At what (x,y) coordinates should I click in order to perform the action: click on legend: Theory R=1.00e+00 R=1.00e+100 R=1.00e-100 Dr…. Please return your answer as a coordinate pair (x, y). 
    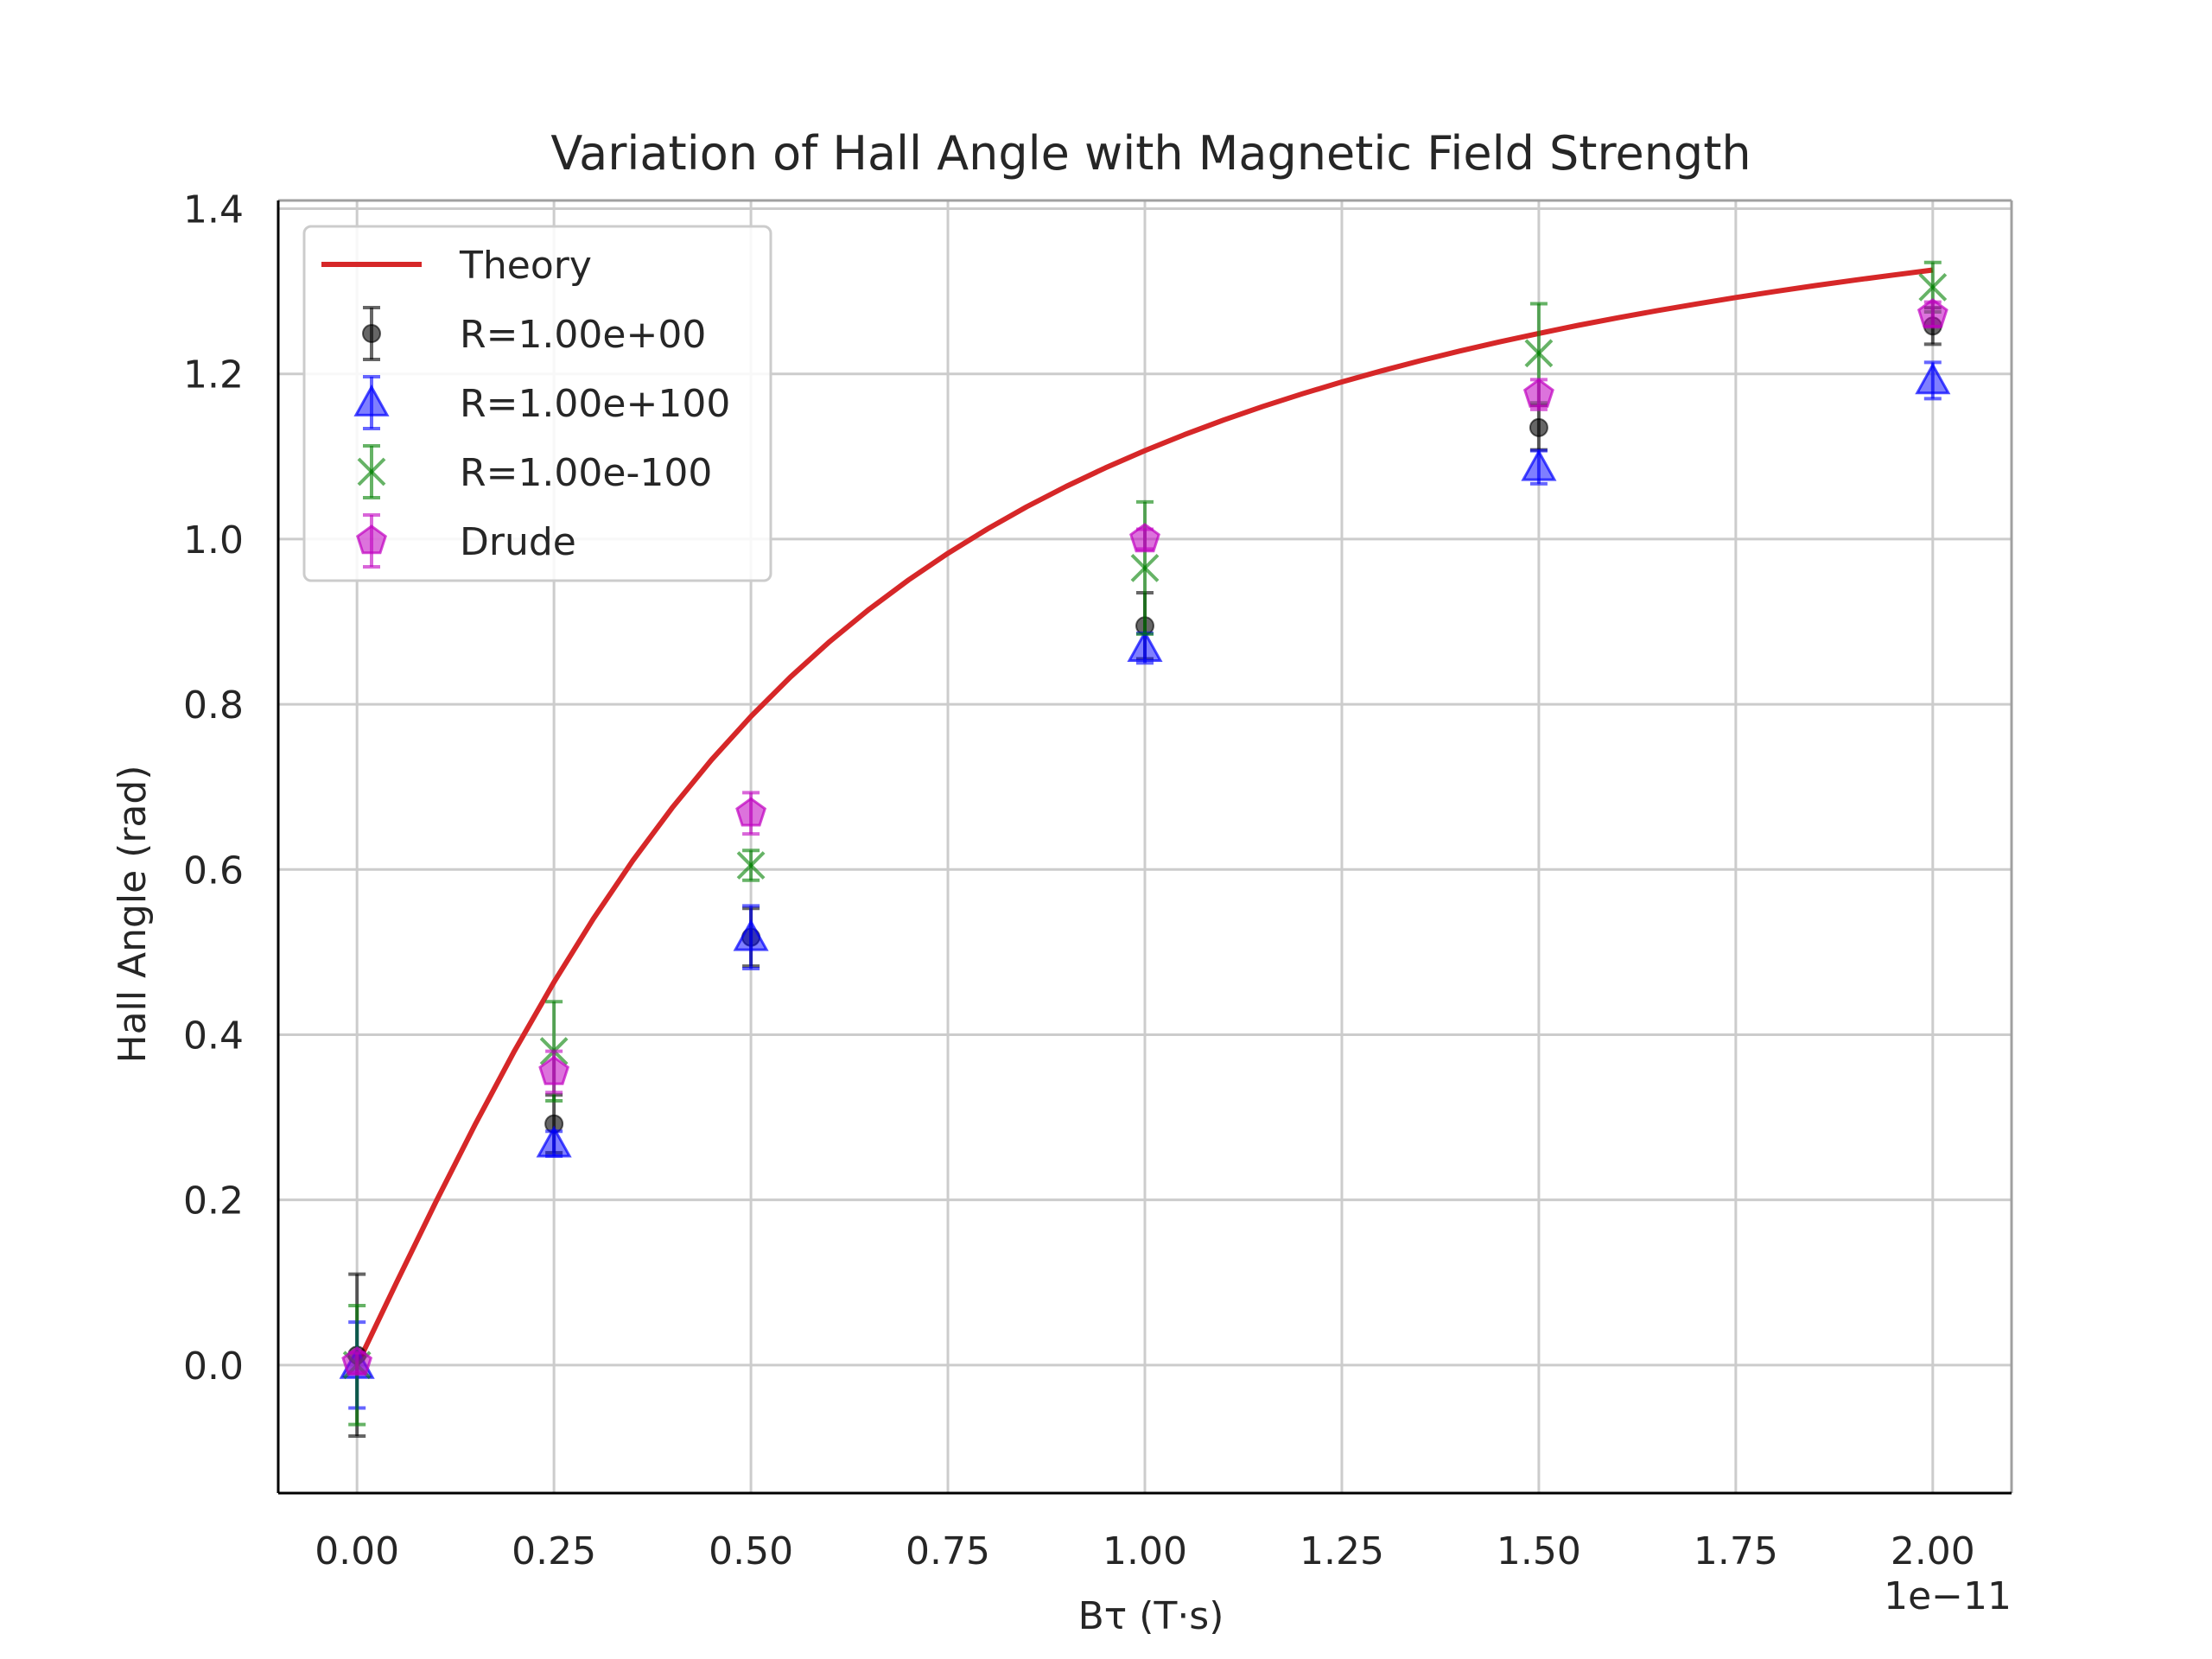
    Looking at the image, I should click on (537, 403).